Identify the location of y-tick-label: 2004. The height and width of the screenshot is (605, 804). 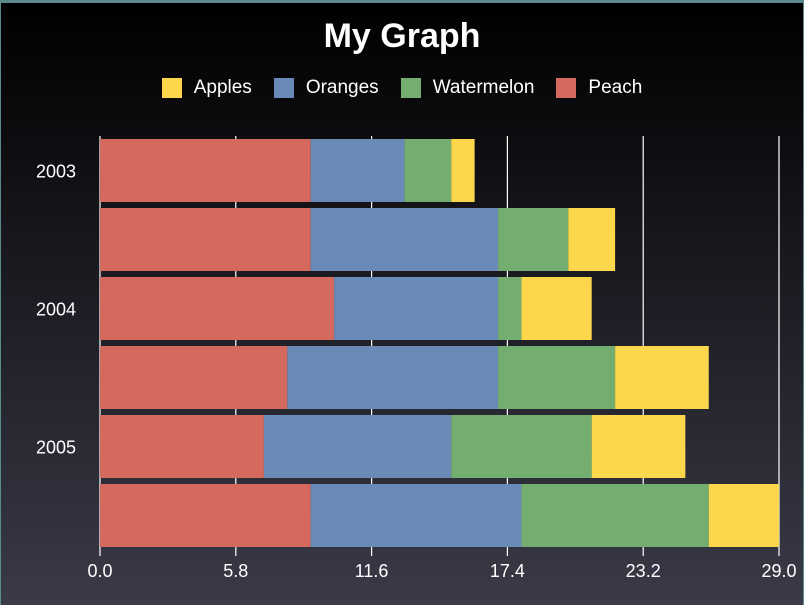
(56, 310).